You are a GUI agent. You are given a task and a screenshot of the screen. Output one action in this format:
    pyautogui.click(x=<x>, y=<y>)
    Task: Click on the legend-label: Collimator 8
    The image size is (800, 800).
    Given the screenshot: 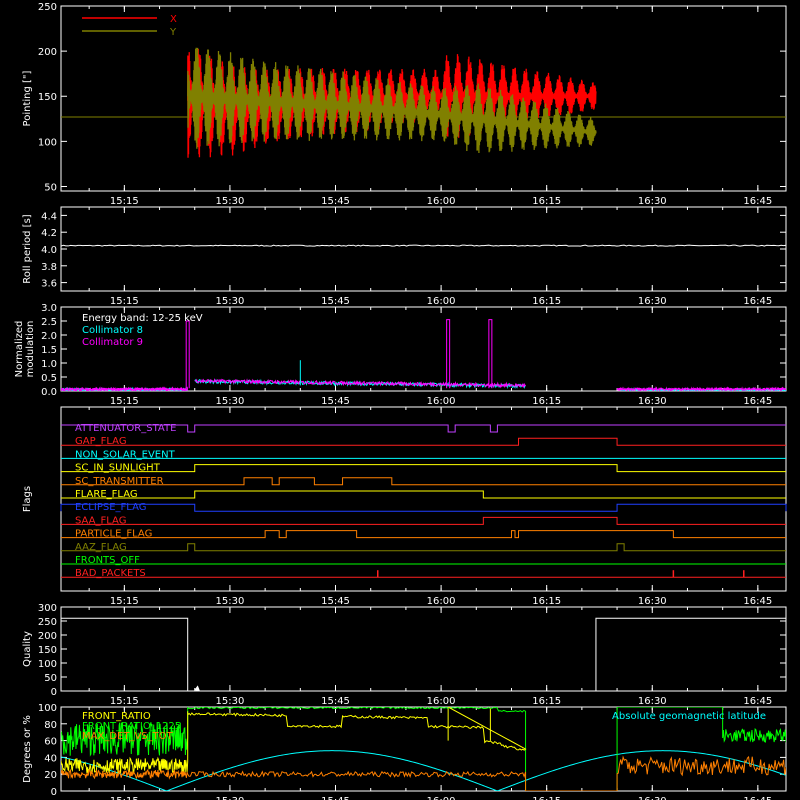 What is the action you would take?
    pyautogui.click(x=112, y=330)
    